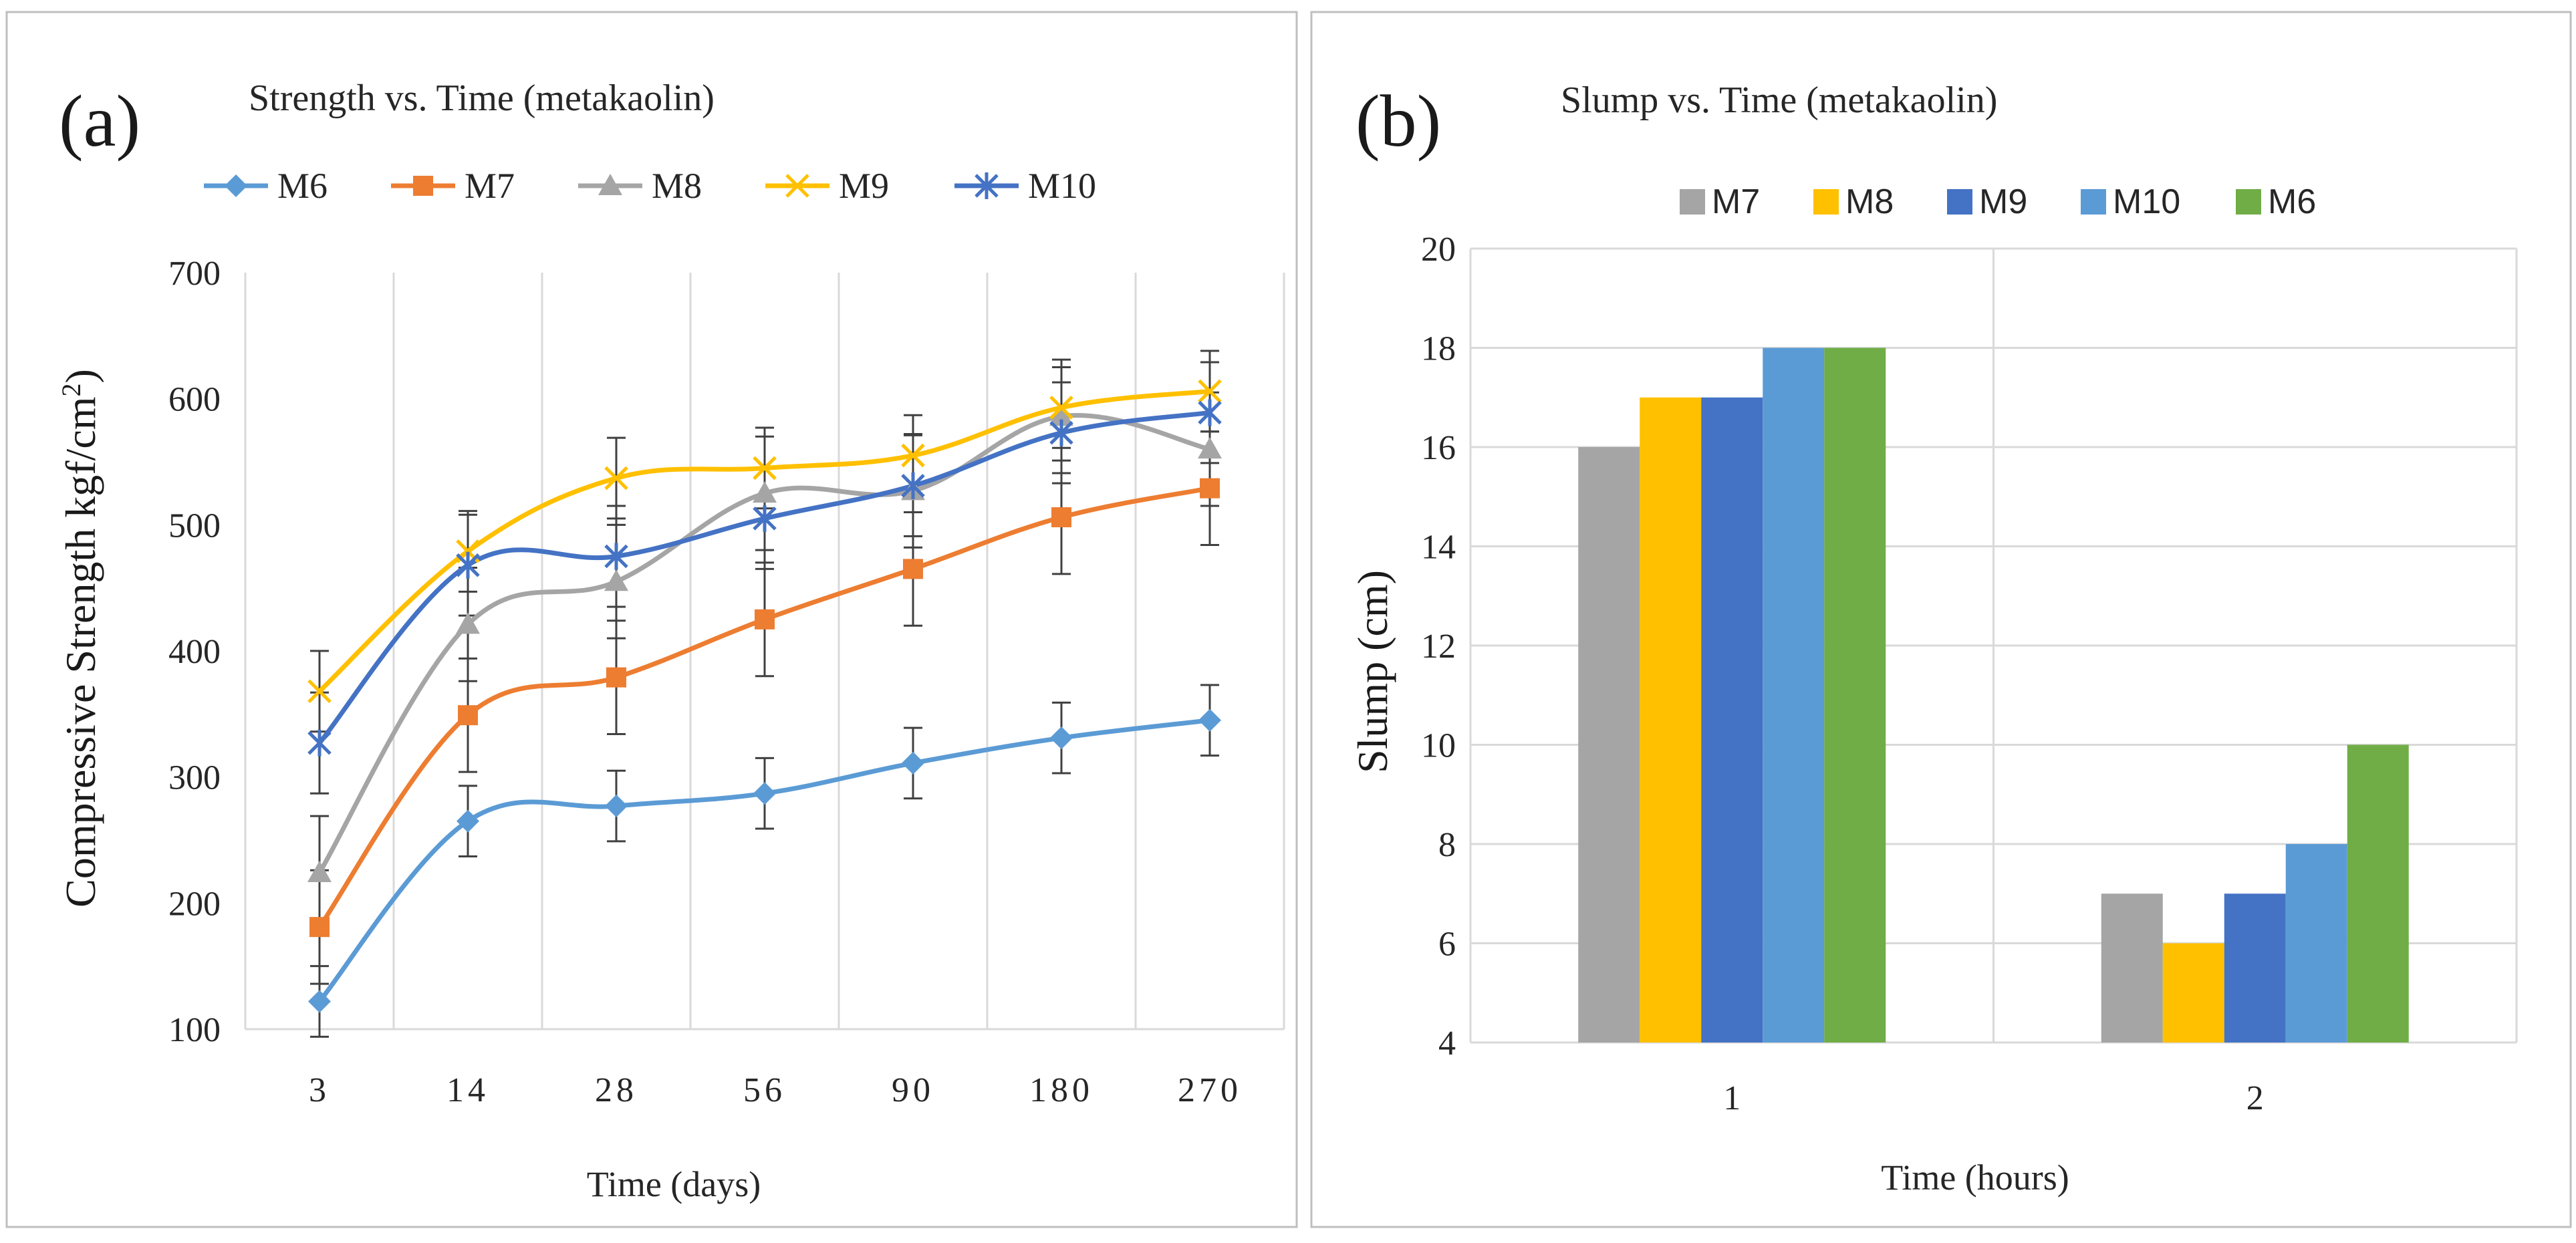 This screenshot has width=2576, height=1243. What do you see at coordinates (765, 1090) in the screenshot?
I see `strength-x-tick-56: 56` at bounding box center [765, 1090].